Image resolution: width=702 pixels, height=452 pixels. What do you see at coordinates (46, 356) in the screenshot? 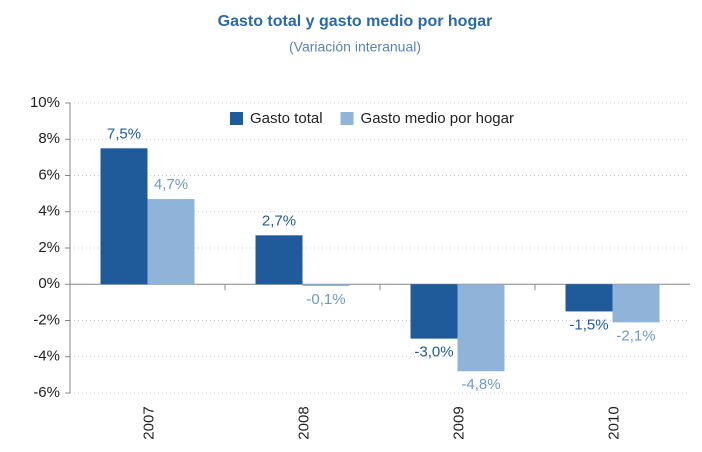
I see `y-tick-label: -4%` at bounding box center [46, 356].